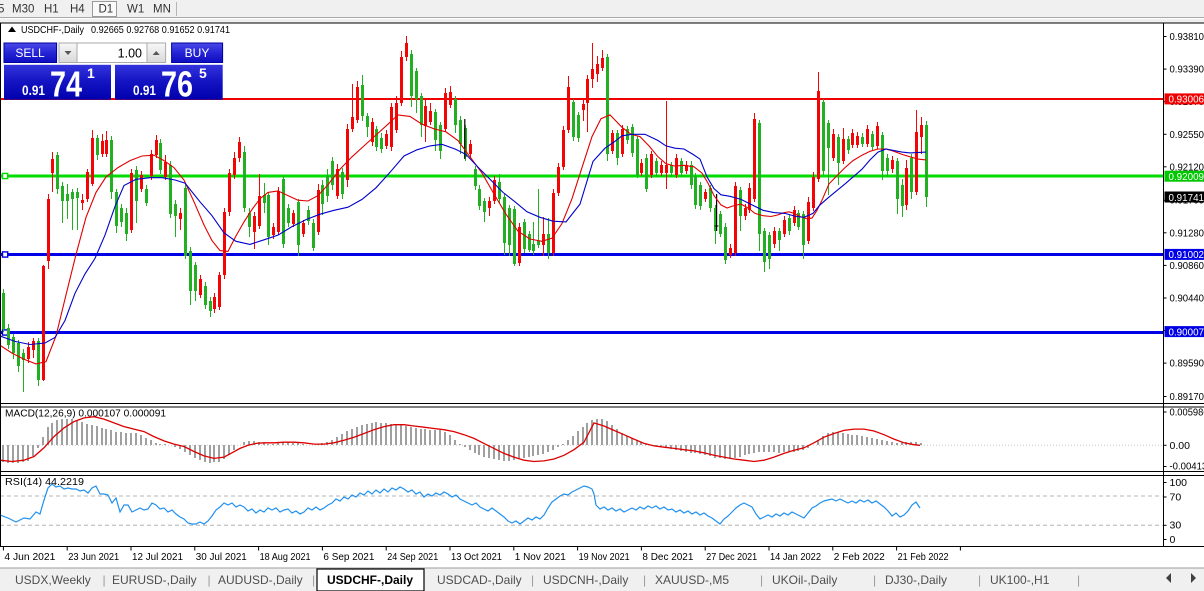 This screenshot has height=591, width=1204. Describe the element at coordinates (1020, 580) in the screenshot. I see `svg-text: UK100-,H1` at that location.